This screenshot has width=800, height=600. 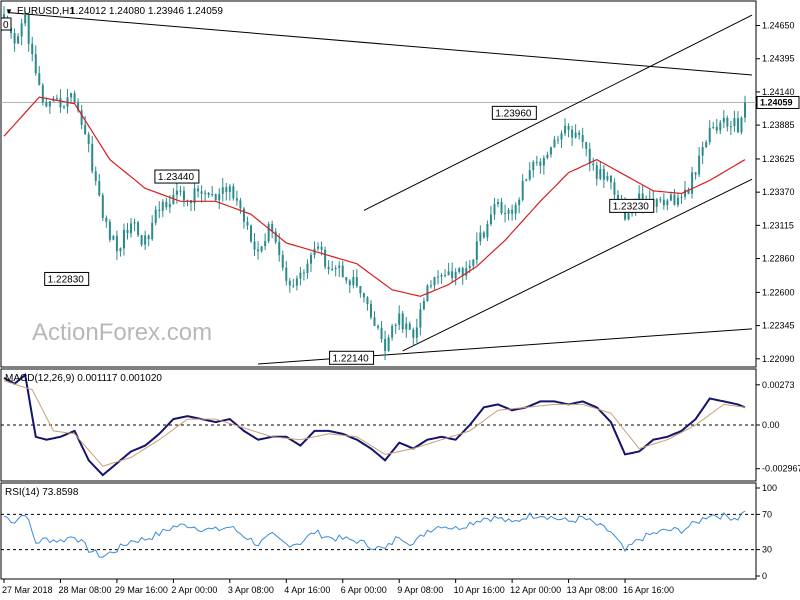 I want to click on price-tick-label: 1.22860, so click(x=778, y=259).